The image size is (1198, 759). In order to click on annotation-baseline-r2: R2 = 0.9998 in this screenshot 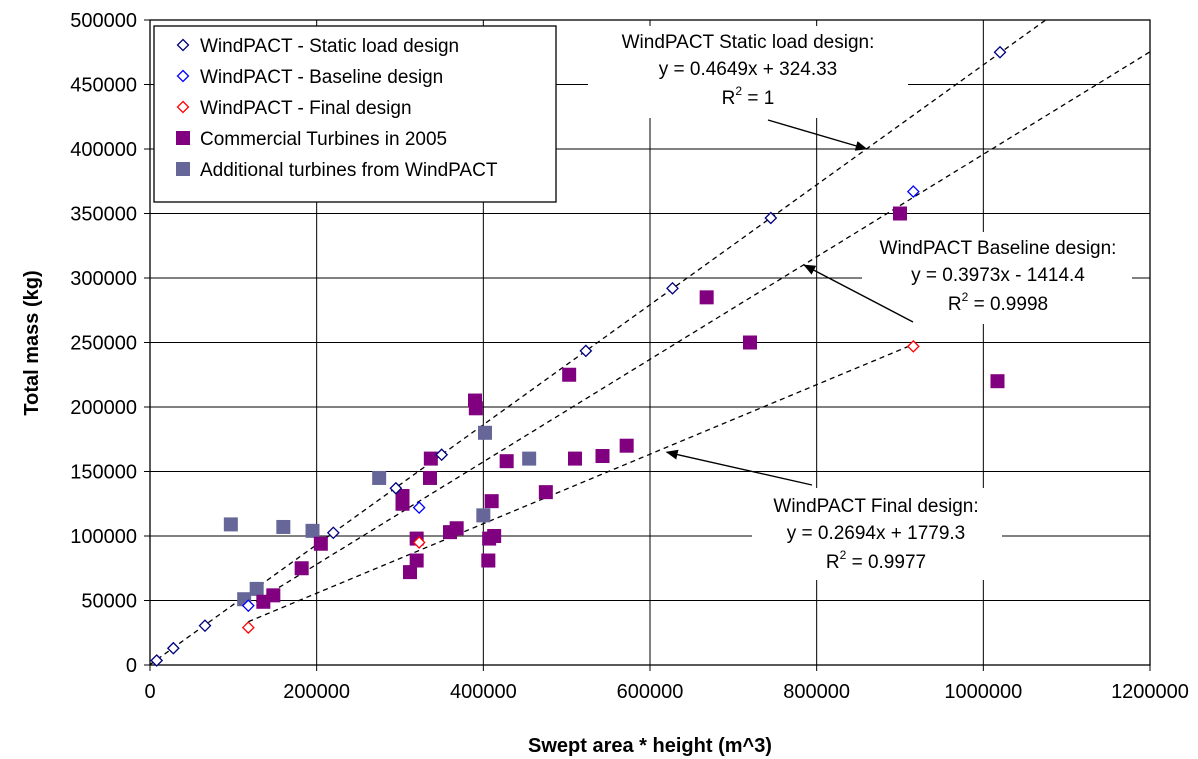, I will do `click(998, 302)`.